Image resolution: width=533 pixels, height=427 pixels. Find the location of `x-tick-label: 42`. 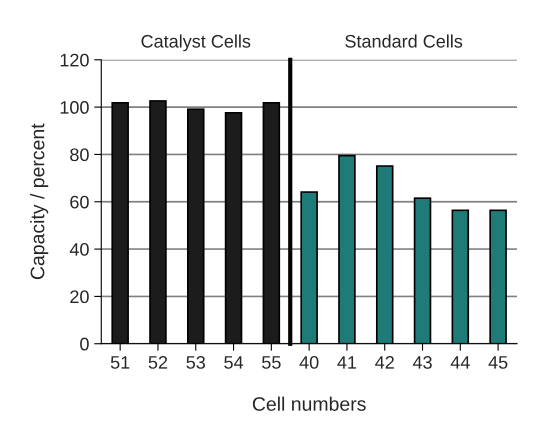

x-tick-label: 42 is located at coordinates (384, 362).